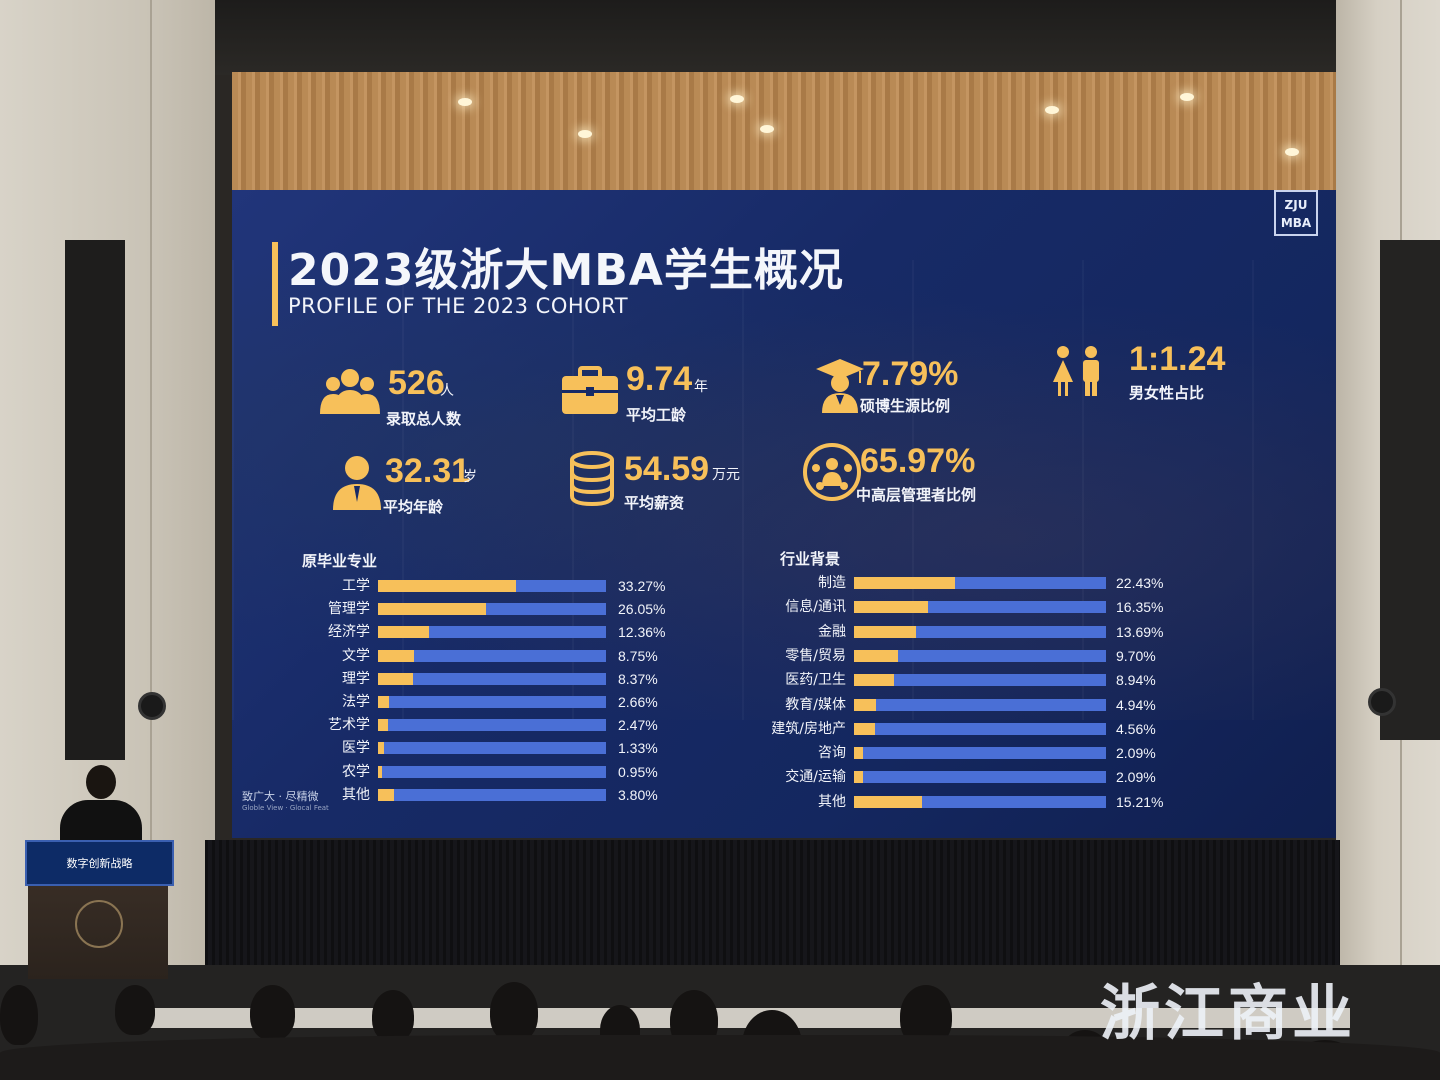 This screenshot has height=1080, width=1440. I want to click on bar-category-label: 经济学, so click(349, 632).